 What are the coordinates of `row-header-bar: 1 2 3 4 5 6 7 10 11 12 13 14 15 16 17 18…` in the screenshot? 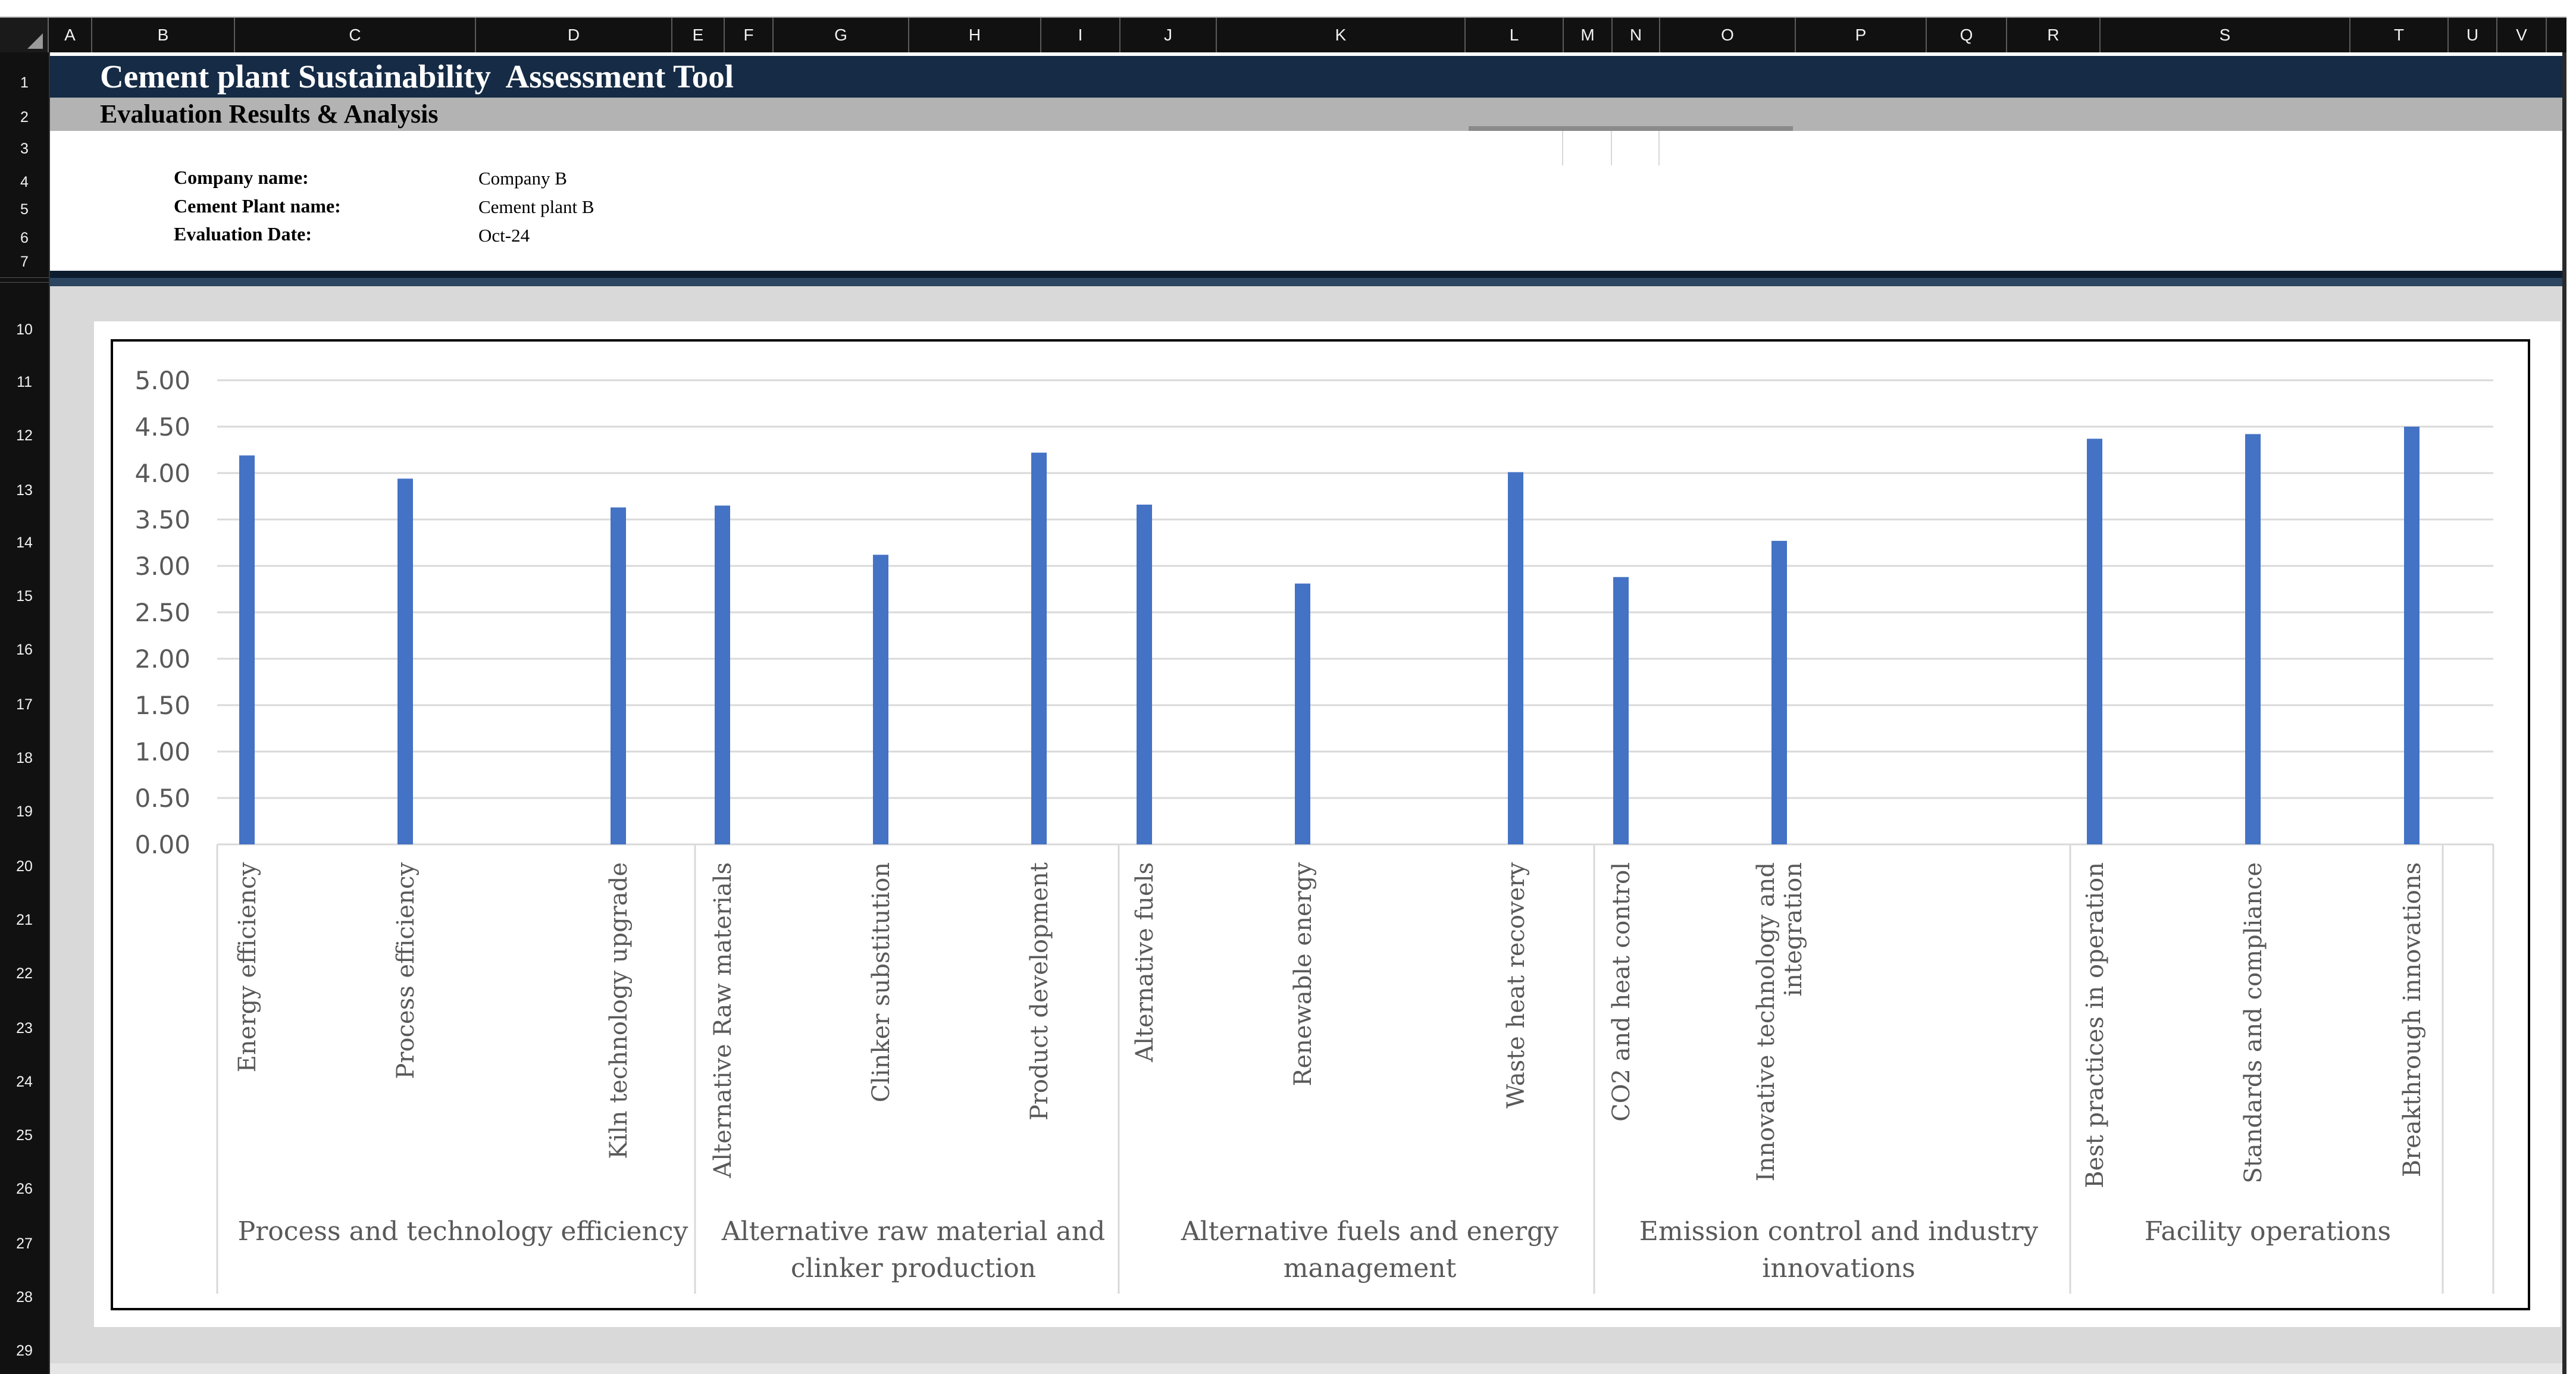 It's located at (24, 713).